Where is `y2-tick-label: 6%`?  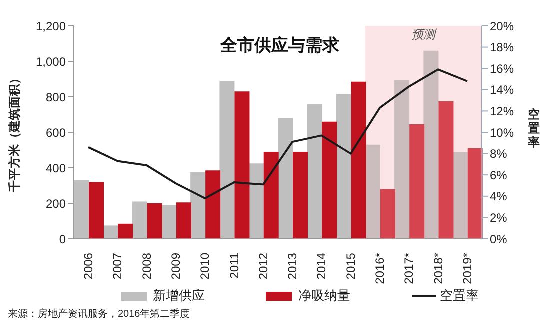
y2-tick-label: 6% is located at coordinates (499, 175).